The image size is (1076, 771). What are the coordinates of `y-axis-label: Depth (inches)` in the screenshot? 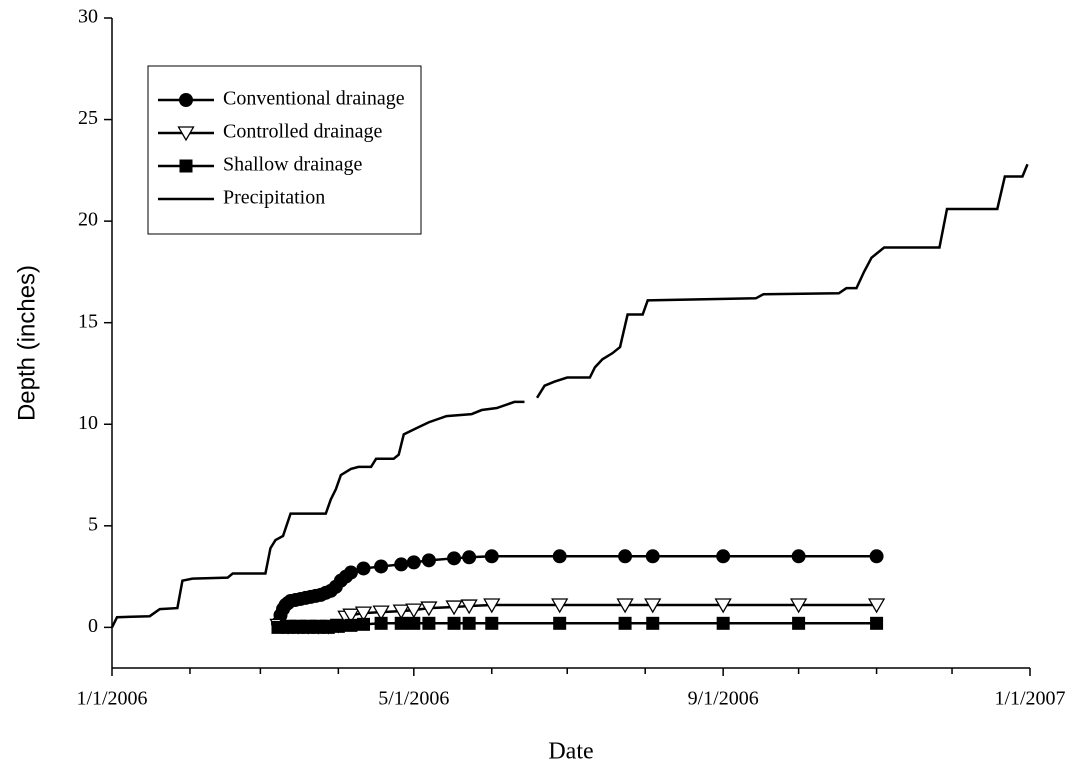 It's located at (26, 343).